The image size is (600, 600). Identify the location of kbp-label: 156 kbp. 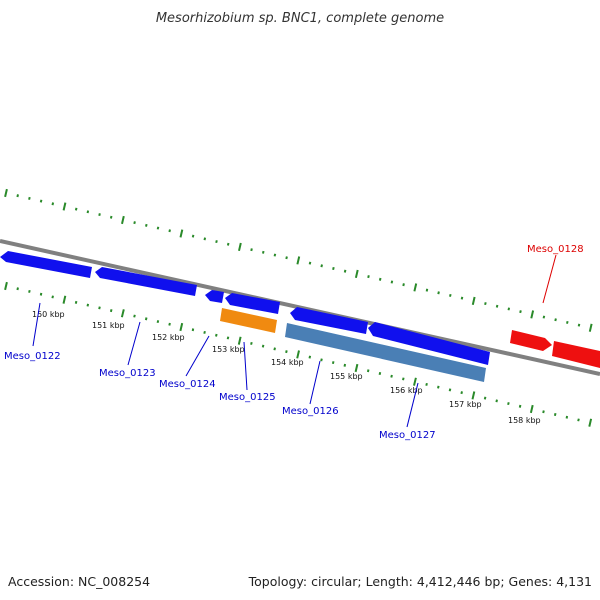
(406, 390).